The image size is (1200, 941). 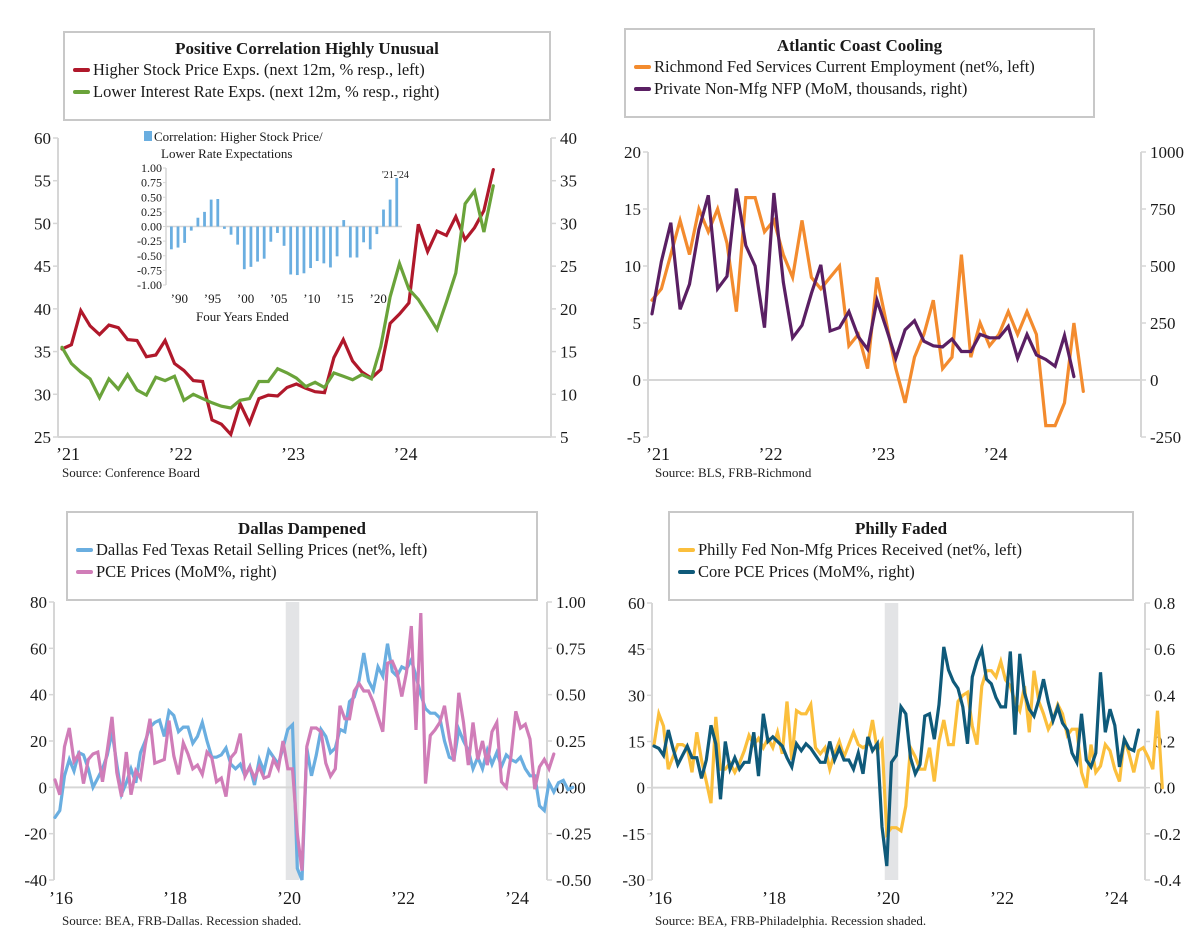 I want to click on left-tick-label: 20, so click(x=38, y=741).